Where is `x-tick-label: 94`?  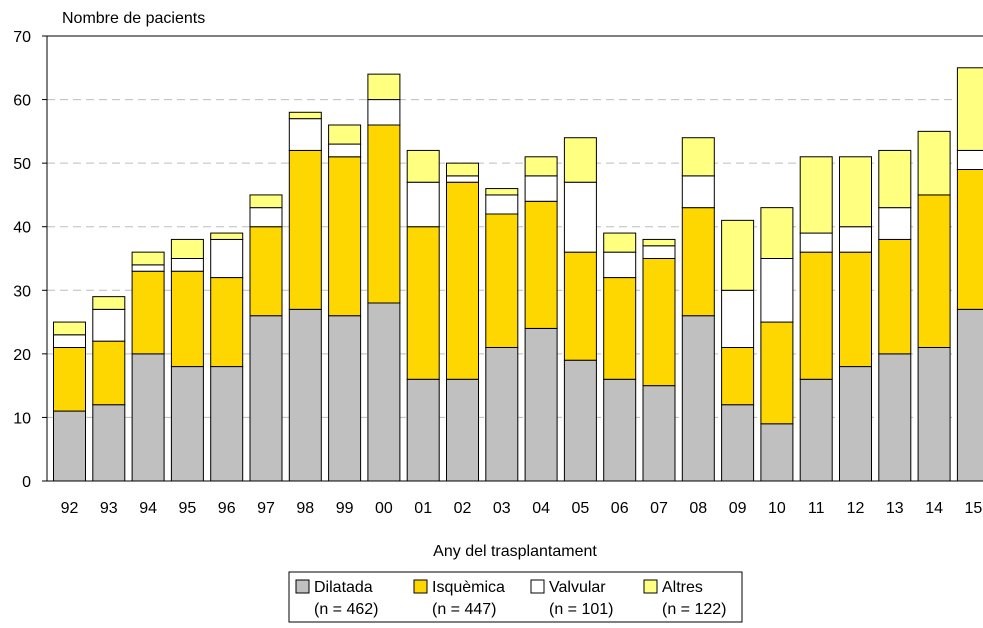 x-tick-label: 94 is located at coordinates (148, 508).